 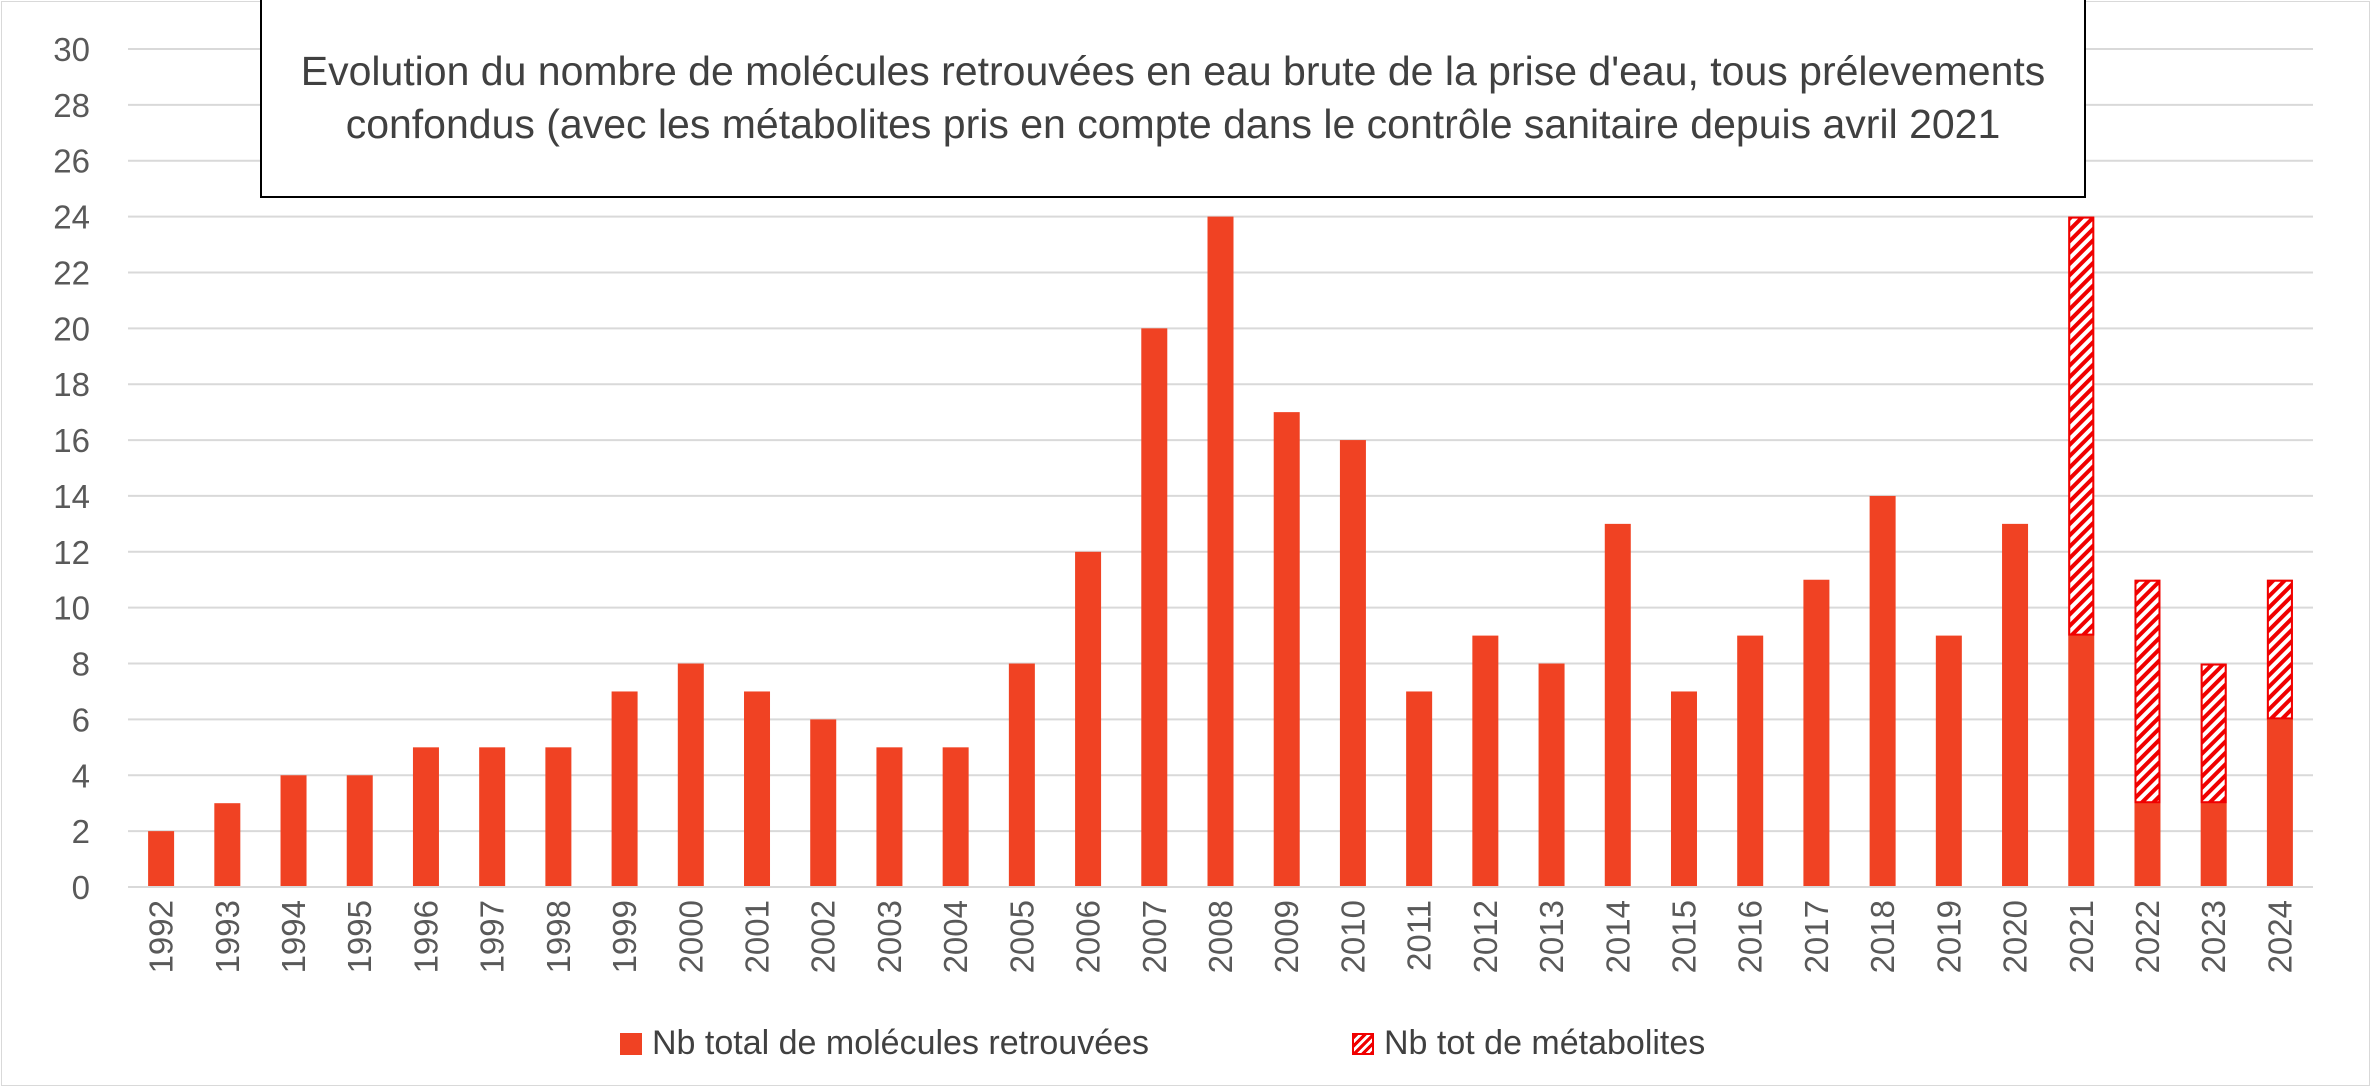 I want to click on legend-swatch-total, so click(x=631, y=1043).